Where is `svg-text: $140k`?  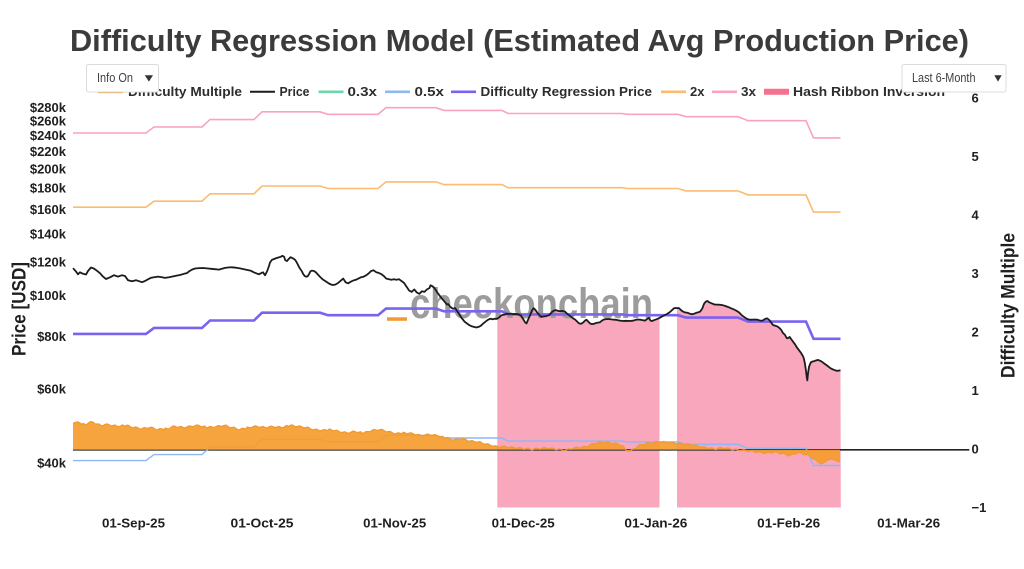
svg-text: $140k is located at coordinates (48, 234).